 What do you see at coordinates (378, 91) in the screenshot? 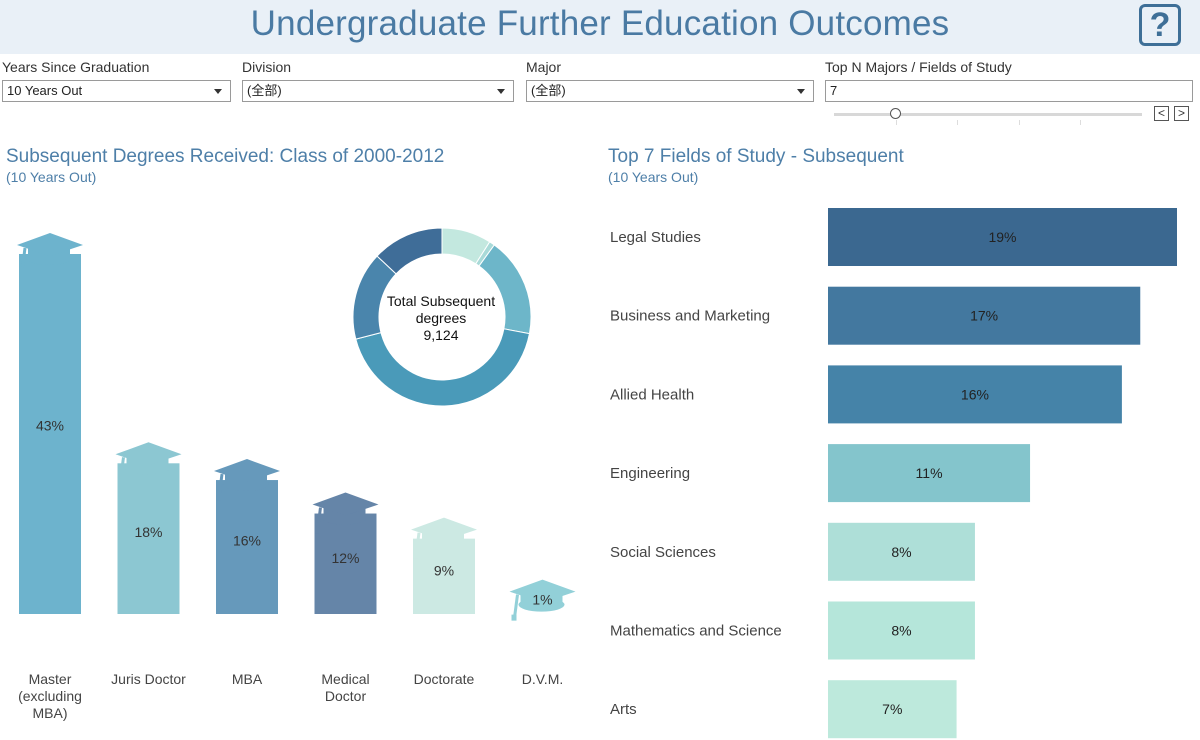
I see `division-select: (全部)` at bounding box center [378, 91].